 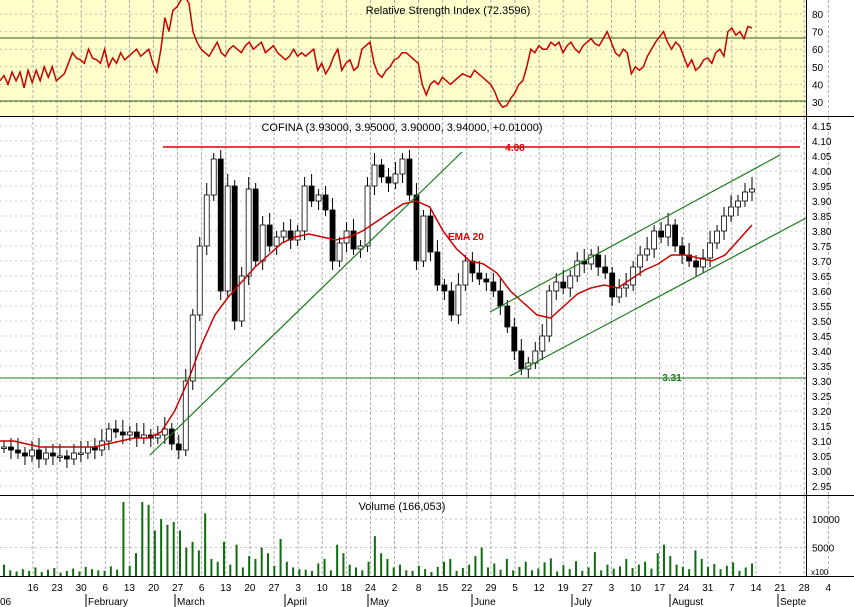 What do you see at coordinates (178, 588) in the screenshot?
I see `date-tick-label: 27` at bounding box center [178, 588].